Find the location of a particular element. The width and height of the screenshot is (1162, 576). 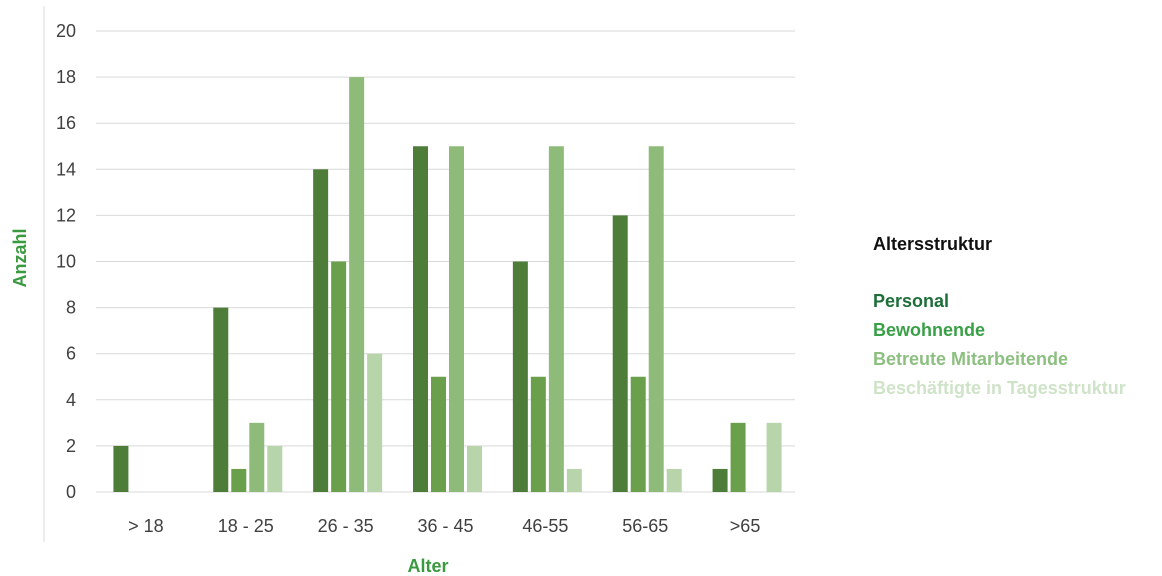

y-tick-label: 14 is located at coordinates (66, 169).